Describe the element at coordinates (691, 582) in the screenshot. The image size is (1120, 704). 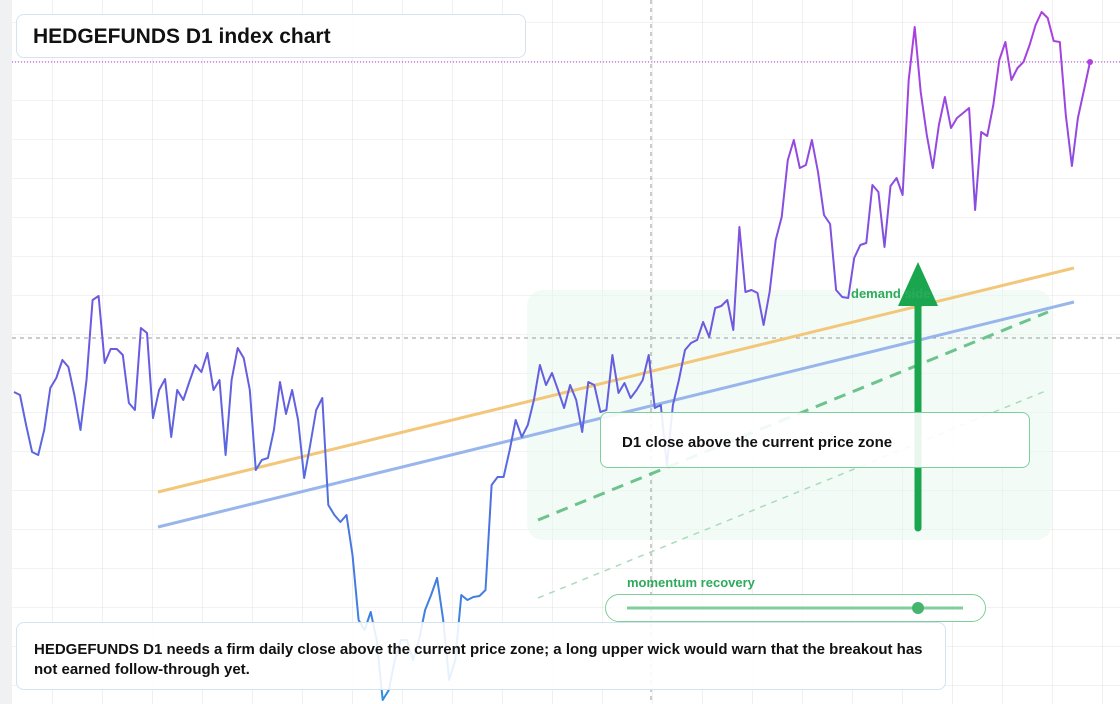
I see `momentum-label: momentum recovery` at that location.